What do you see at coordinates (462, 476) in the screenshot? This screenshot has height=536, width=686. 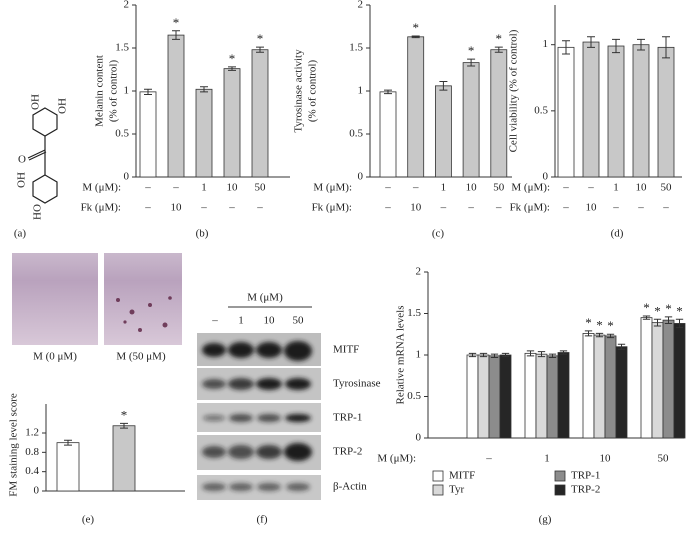 I see `legend-label: MITF` at bounding box center [462, 476].